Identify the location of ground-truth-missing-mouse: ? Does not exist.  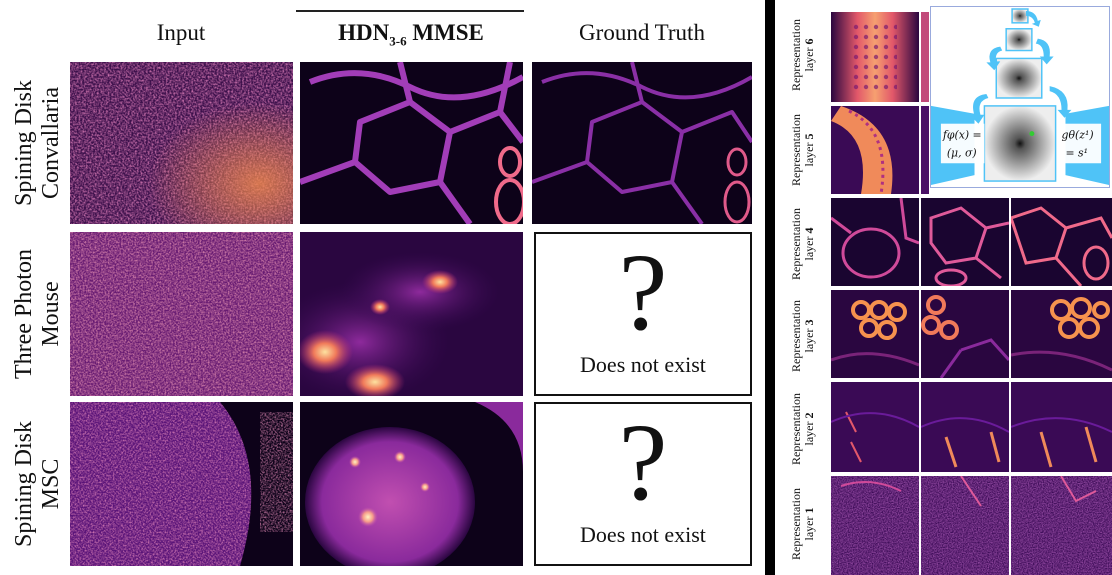
(643, 314).